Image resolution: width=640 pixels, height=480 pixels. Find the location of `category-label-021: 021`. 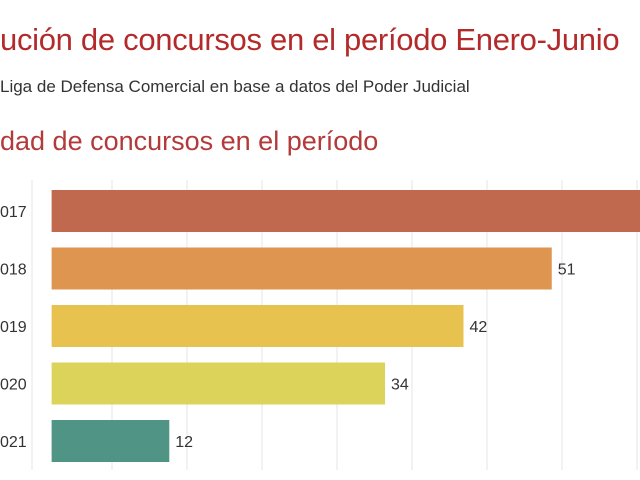

category-label-021: 021 is located at coordinates (13, 442).